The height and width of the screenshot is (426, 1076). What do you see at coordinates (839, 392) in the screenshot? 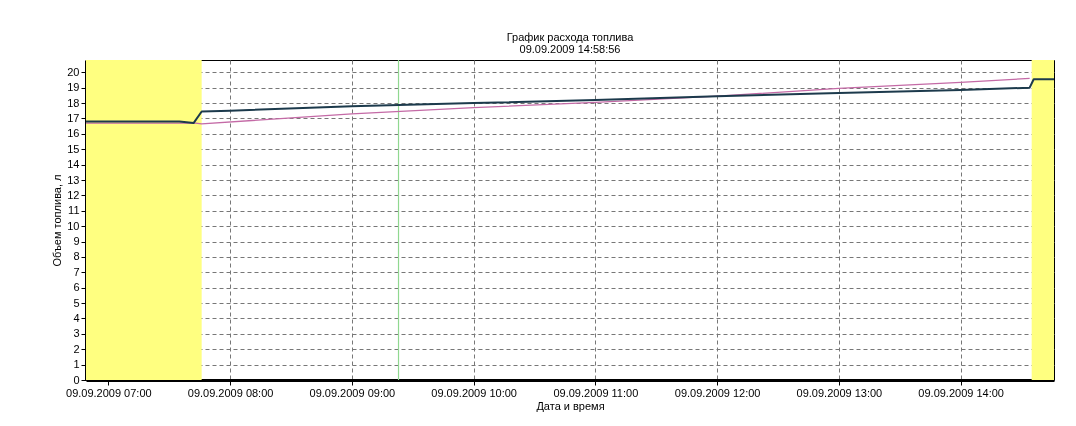
I see `x-tick-label: 09.09.2009 13:00` at bounding box center [839, 392].